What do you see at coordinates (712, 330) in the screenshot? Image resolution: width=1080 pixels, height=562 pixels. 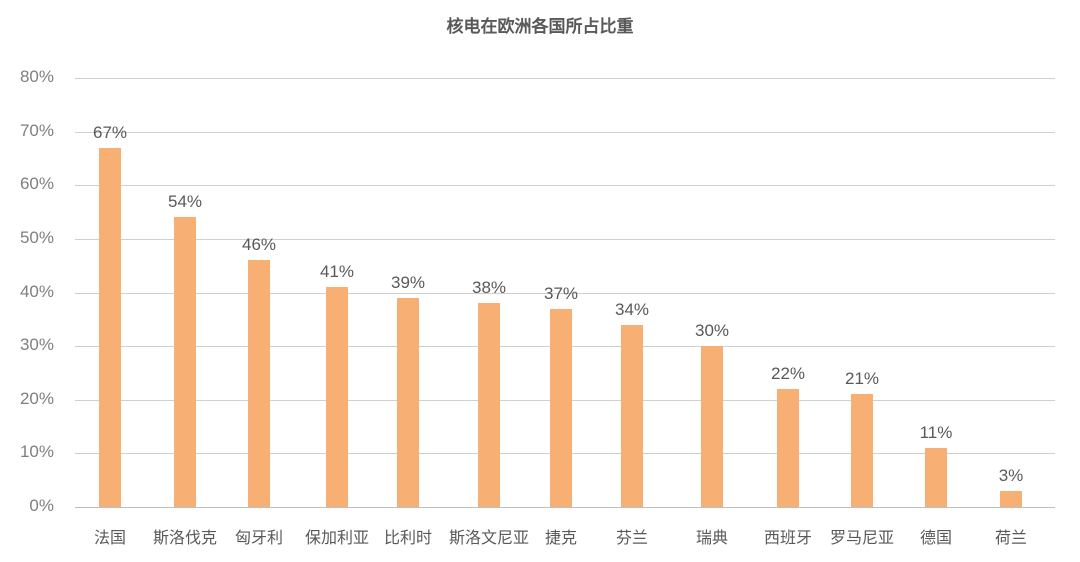 I see `data-label: 30%` at bounding box center [712, 330].